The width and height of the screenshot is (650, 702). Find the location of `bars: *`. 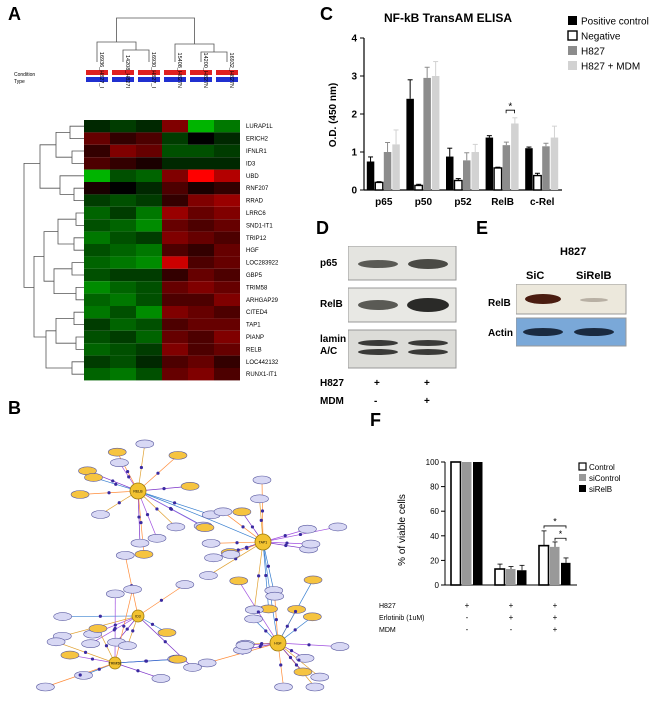

bars: * is located at coordinates (462, 126).